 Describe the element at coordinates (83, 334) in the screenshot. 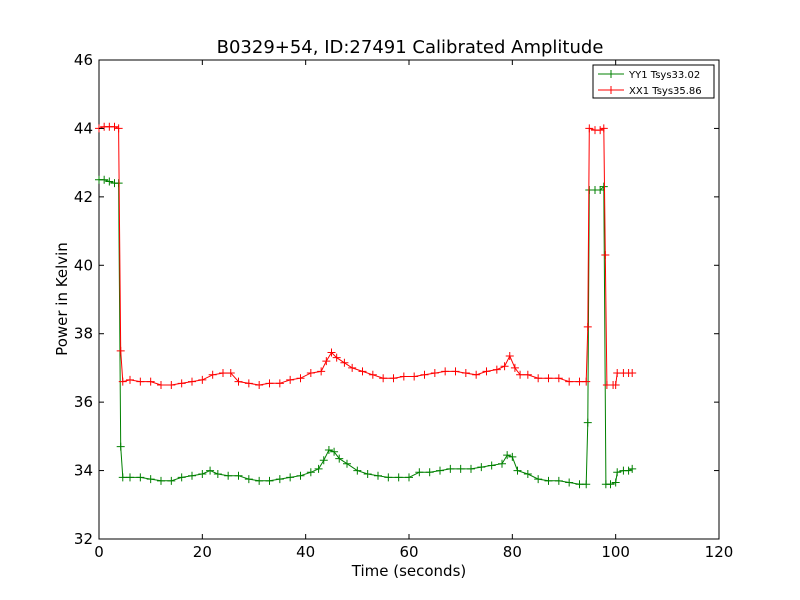

I see `y-tick-label: 38` at that location.